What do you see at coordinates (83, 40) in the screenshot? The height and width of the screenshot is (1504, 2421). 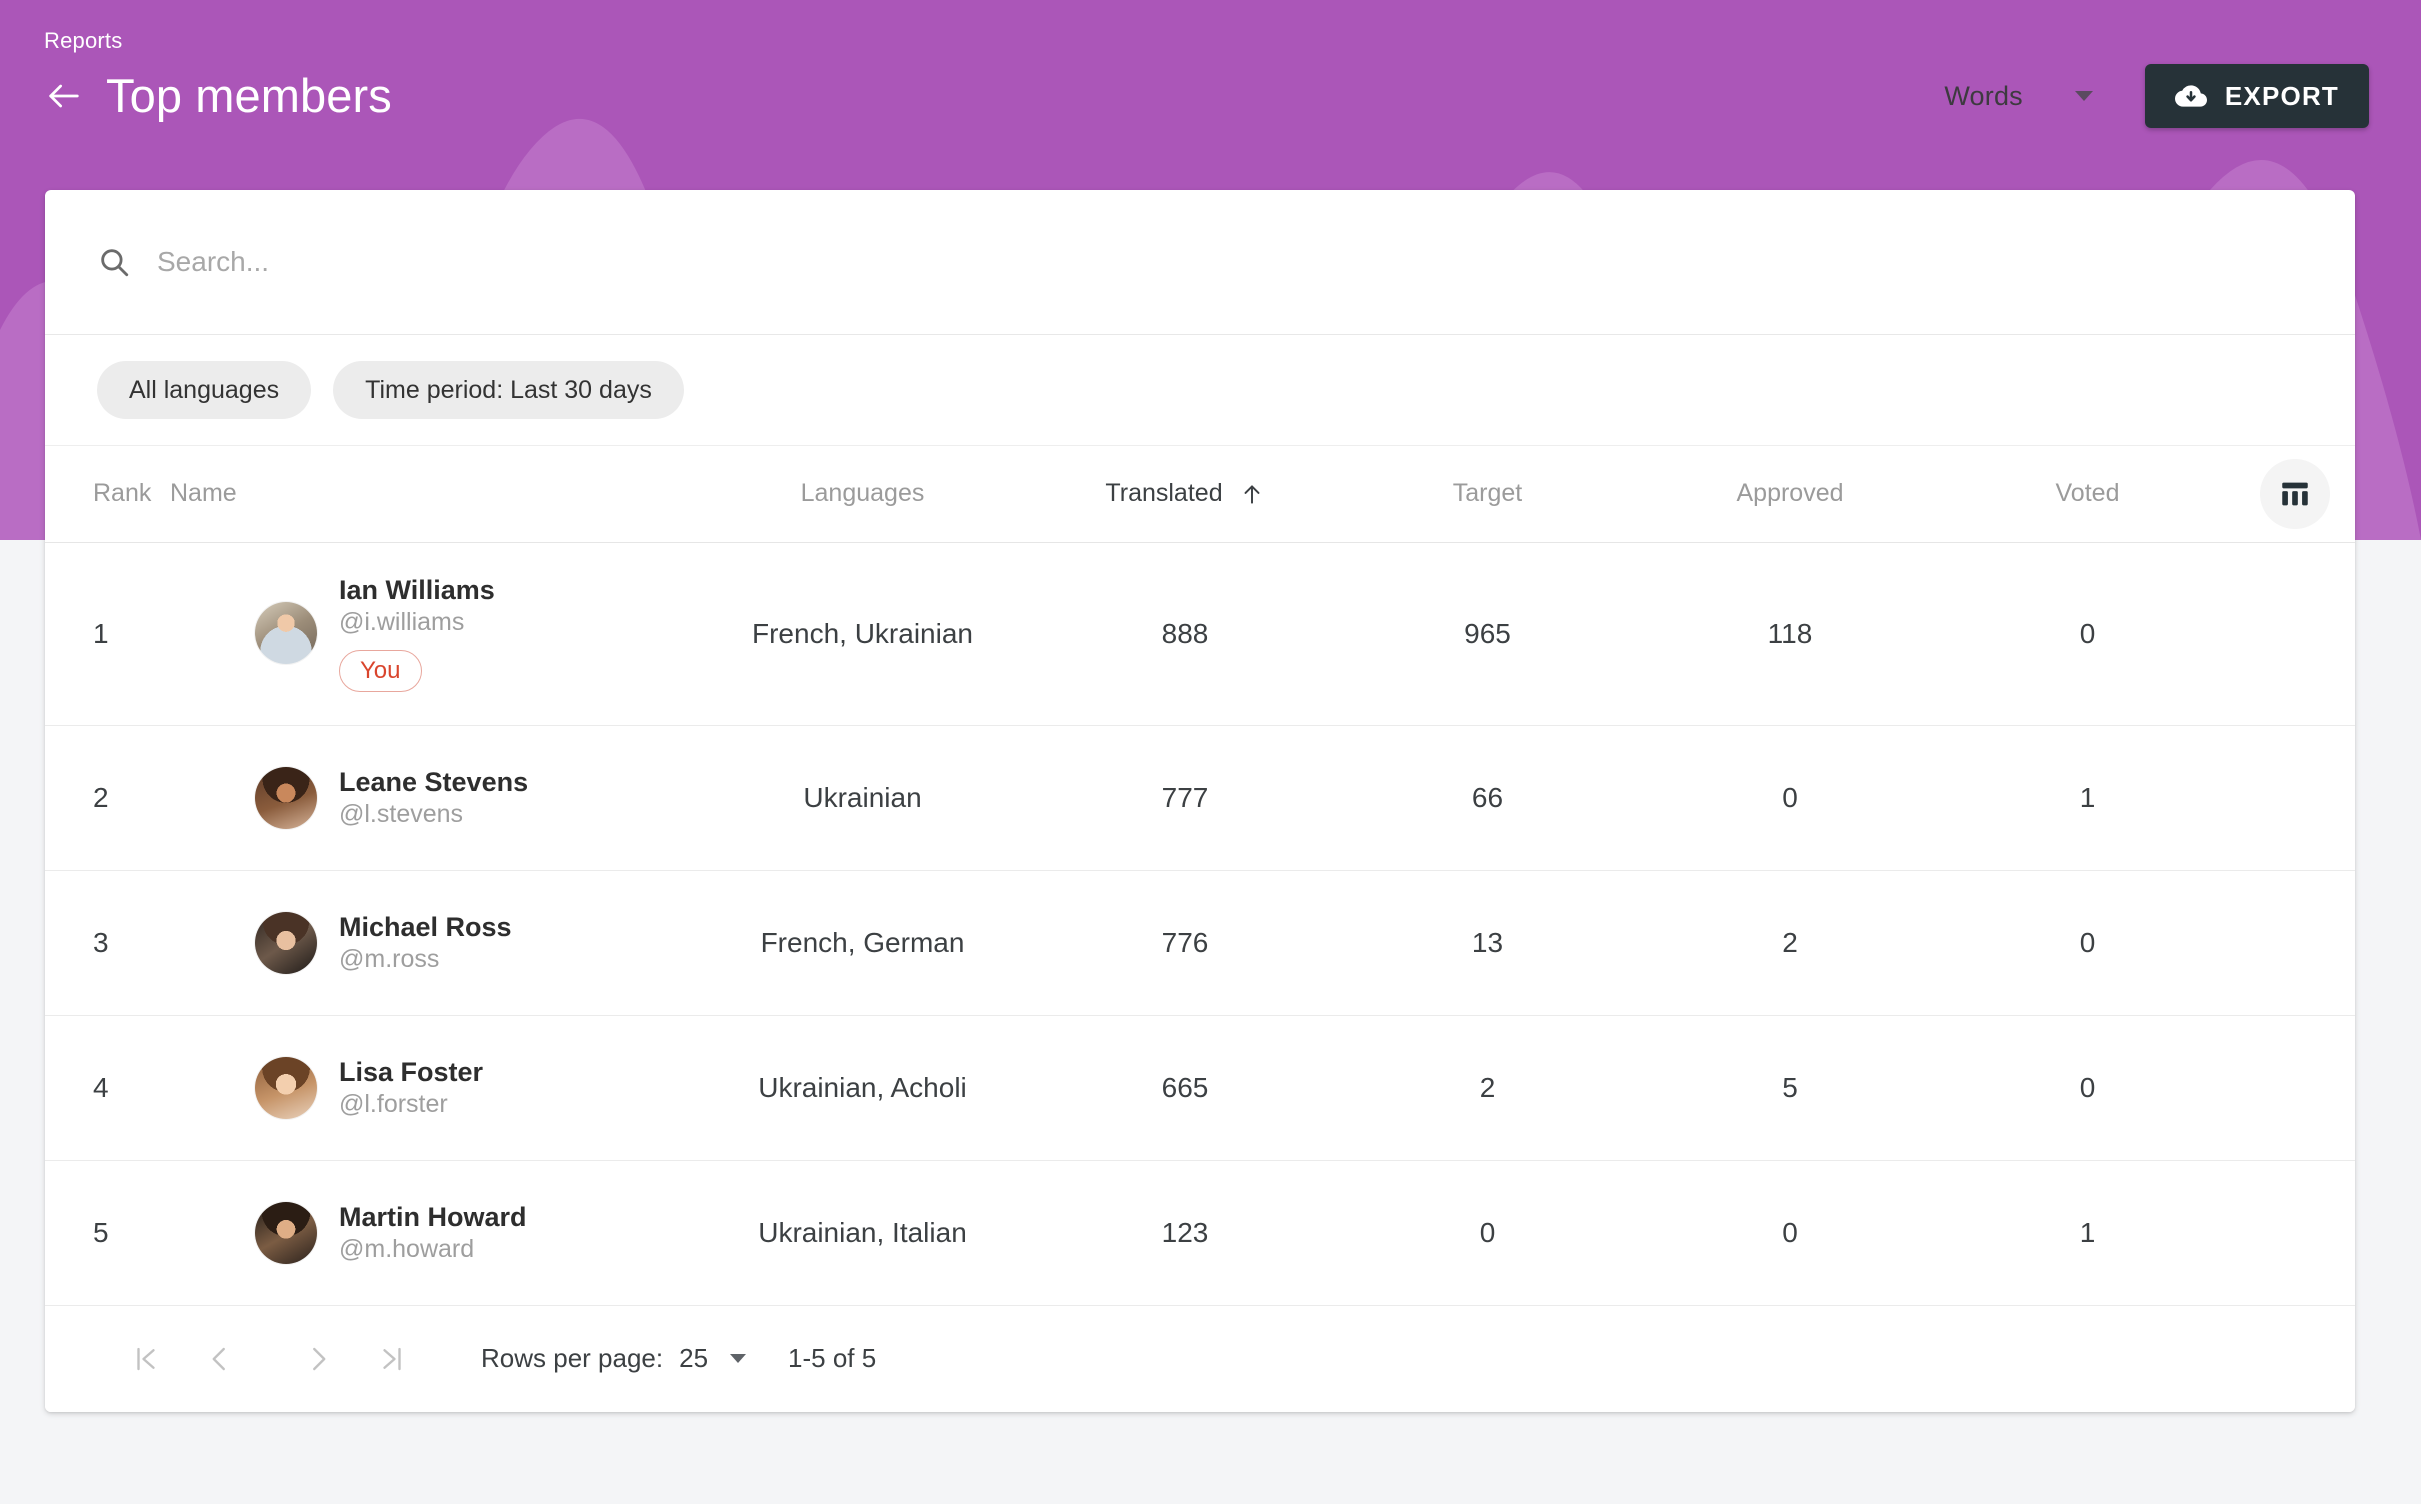 I see `breadcrumb: Reports` at bounding box center [83, 40].